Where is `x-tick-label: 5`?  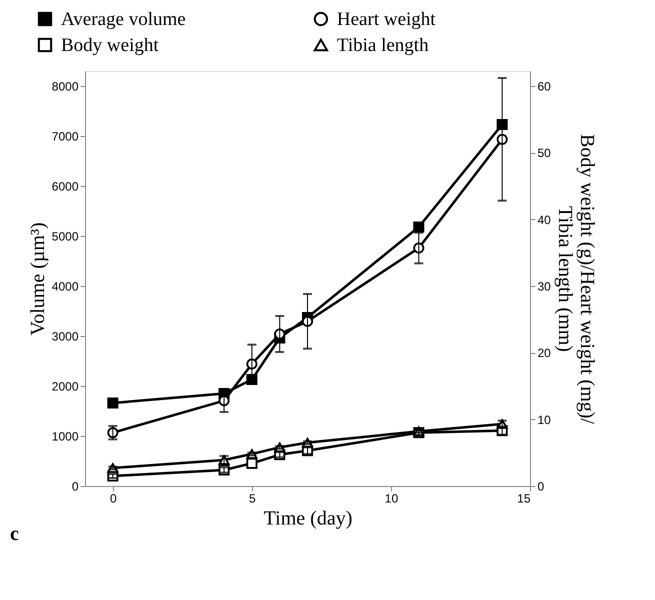
x-tick-label: 5 is located at coordinates (252, 499).